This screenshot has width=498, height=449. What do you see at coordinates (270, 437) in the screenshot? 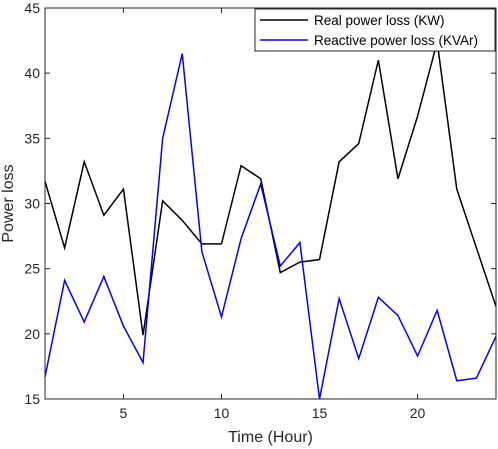
I see `x-axis-label: Time (Hour)` at bounding box center [270, 437].